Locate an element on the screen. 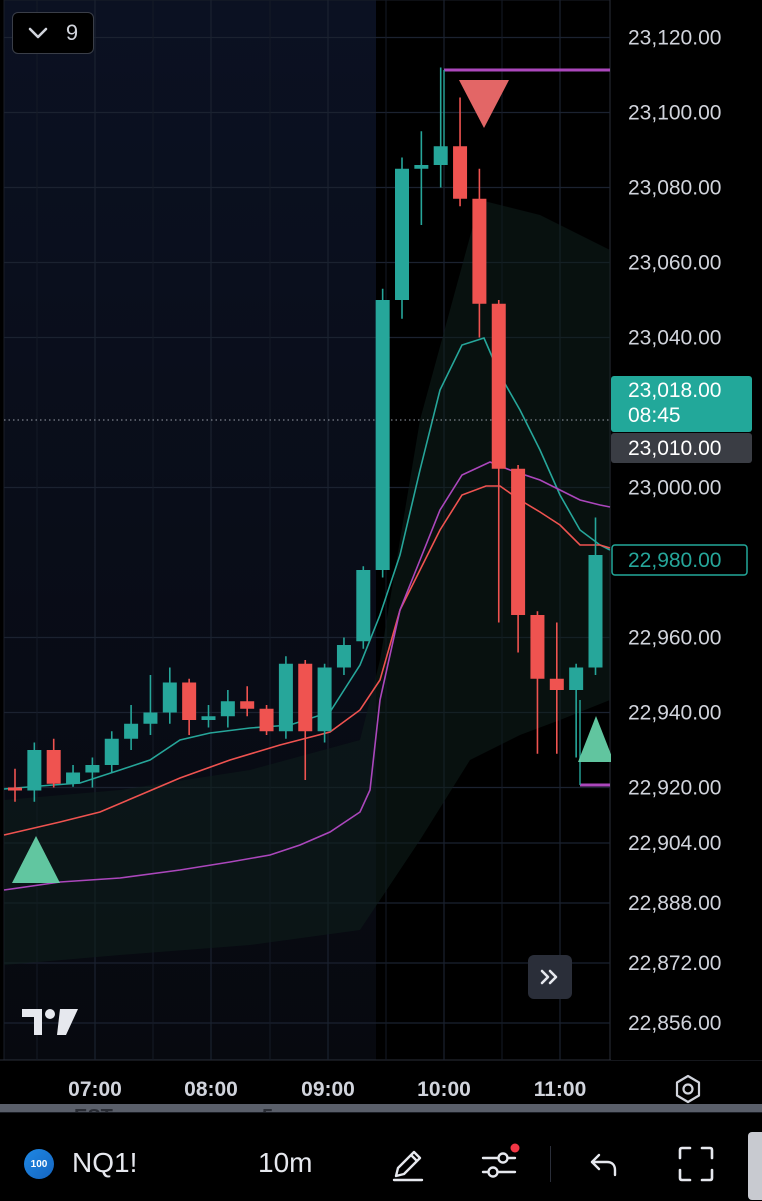  indicators-settings-button is located at coordinates (499, 1164).